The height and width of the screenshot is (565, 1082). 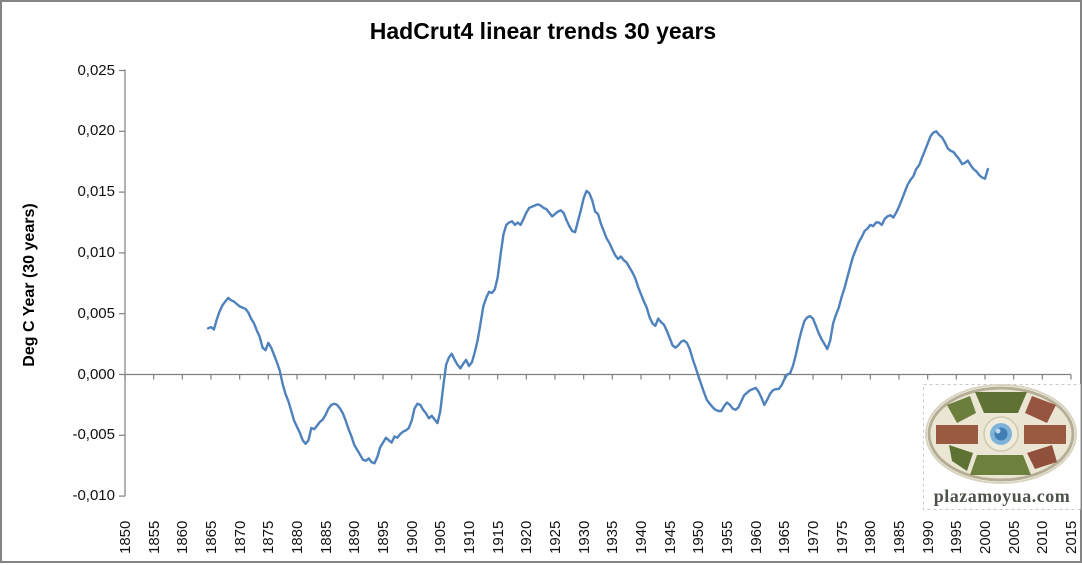 What do you see at coordinates (240, 537) in the screenshot?
I see `x-tick-label: 1870` at bounding box center [240, 537].